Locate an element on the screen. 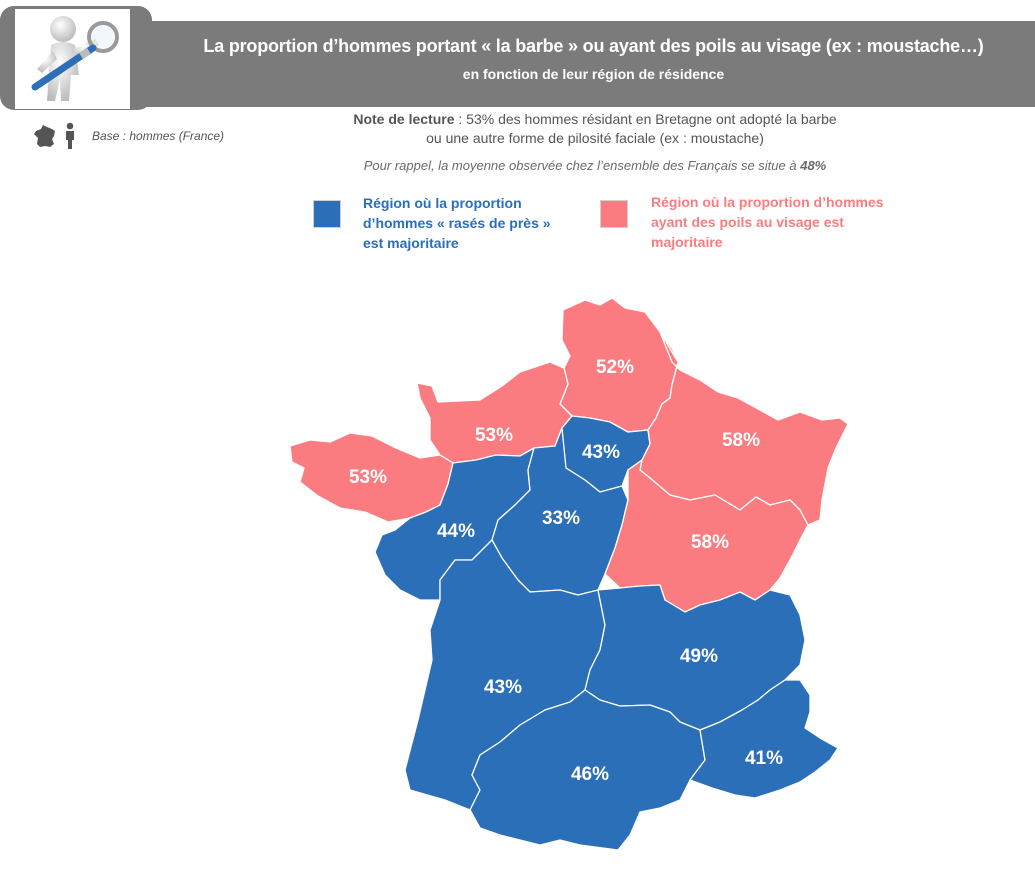 Image resolution: width=1035 pixels, height=878 pixels. legend-bearded-line2: ayant des poils au visage est is located at coordinates (747, 222).